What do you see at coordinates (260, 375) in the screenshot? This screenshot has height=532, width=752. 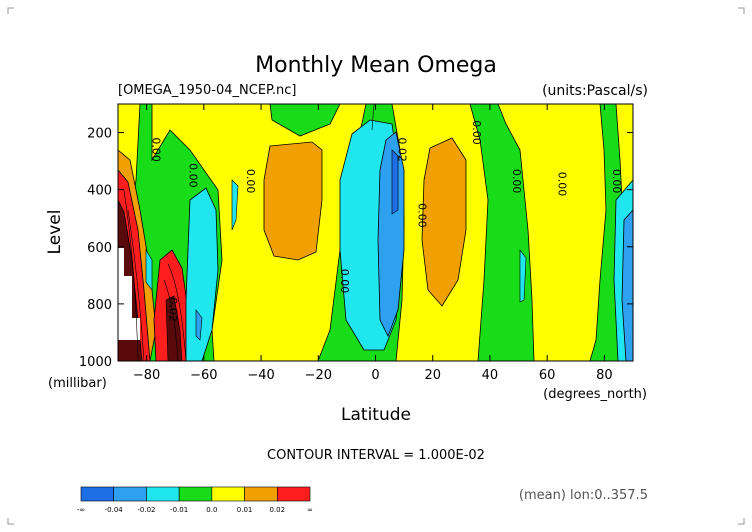 I see `x-tick-label: −40` at bounding box center [260, 375].